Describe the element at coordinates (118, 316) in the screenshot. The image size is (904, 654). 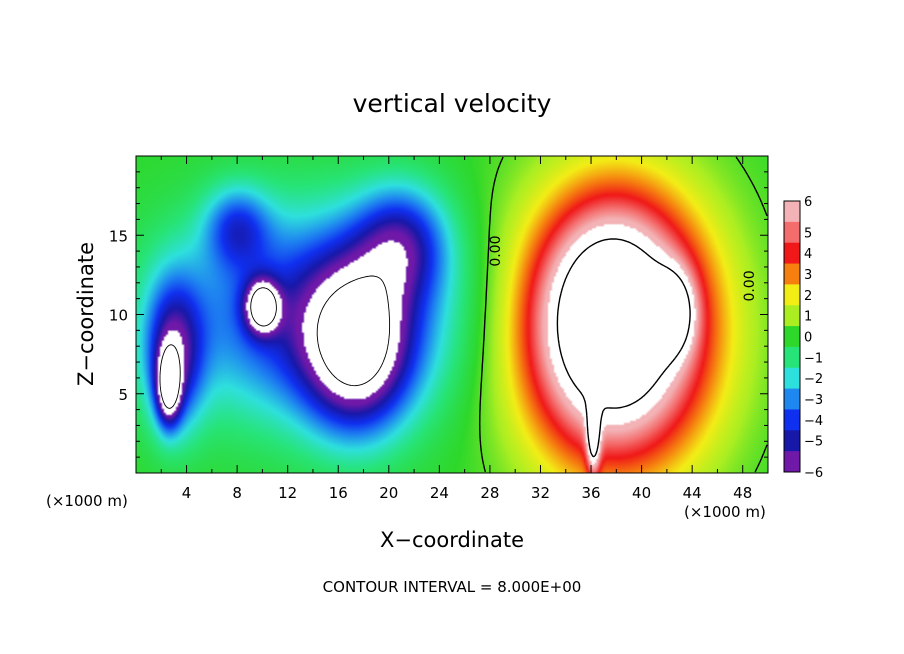
I see `y-tick-label: 10` at that location.